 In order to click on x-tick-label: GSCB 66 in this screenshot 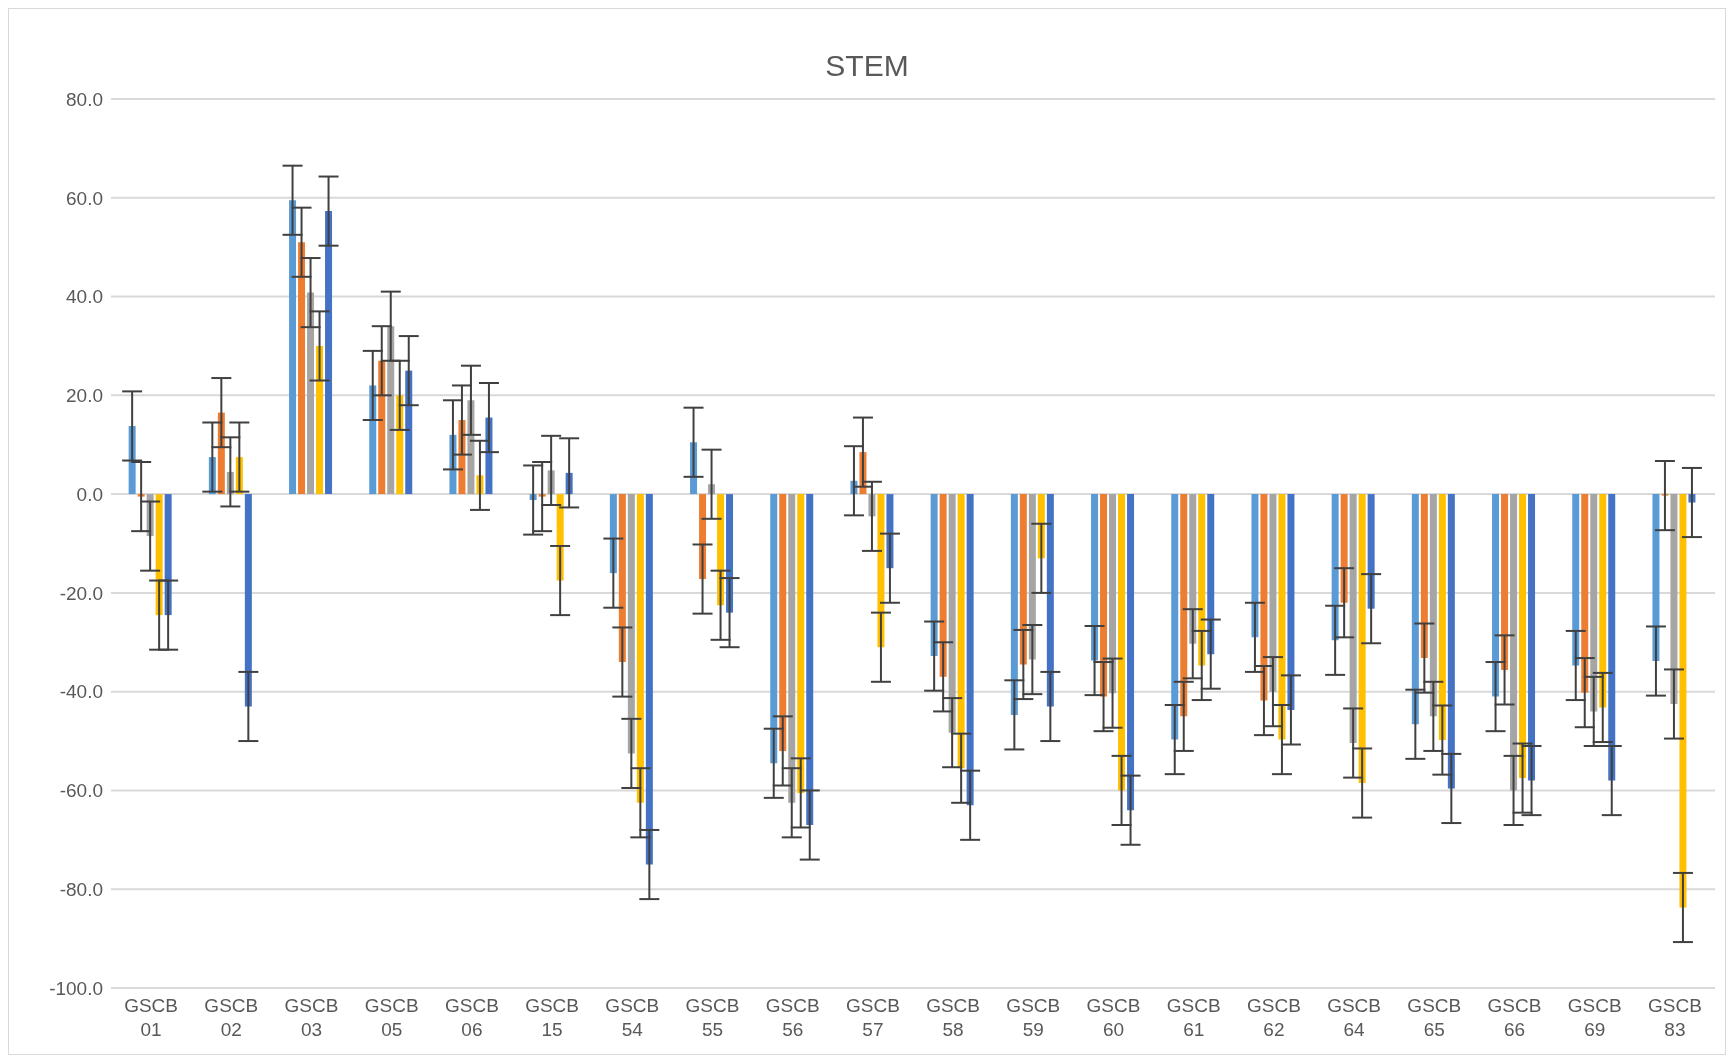, I will do `click(1514, 1017)`.